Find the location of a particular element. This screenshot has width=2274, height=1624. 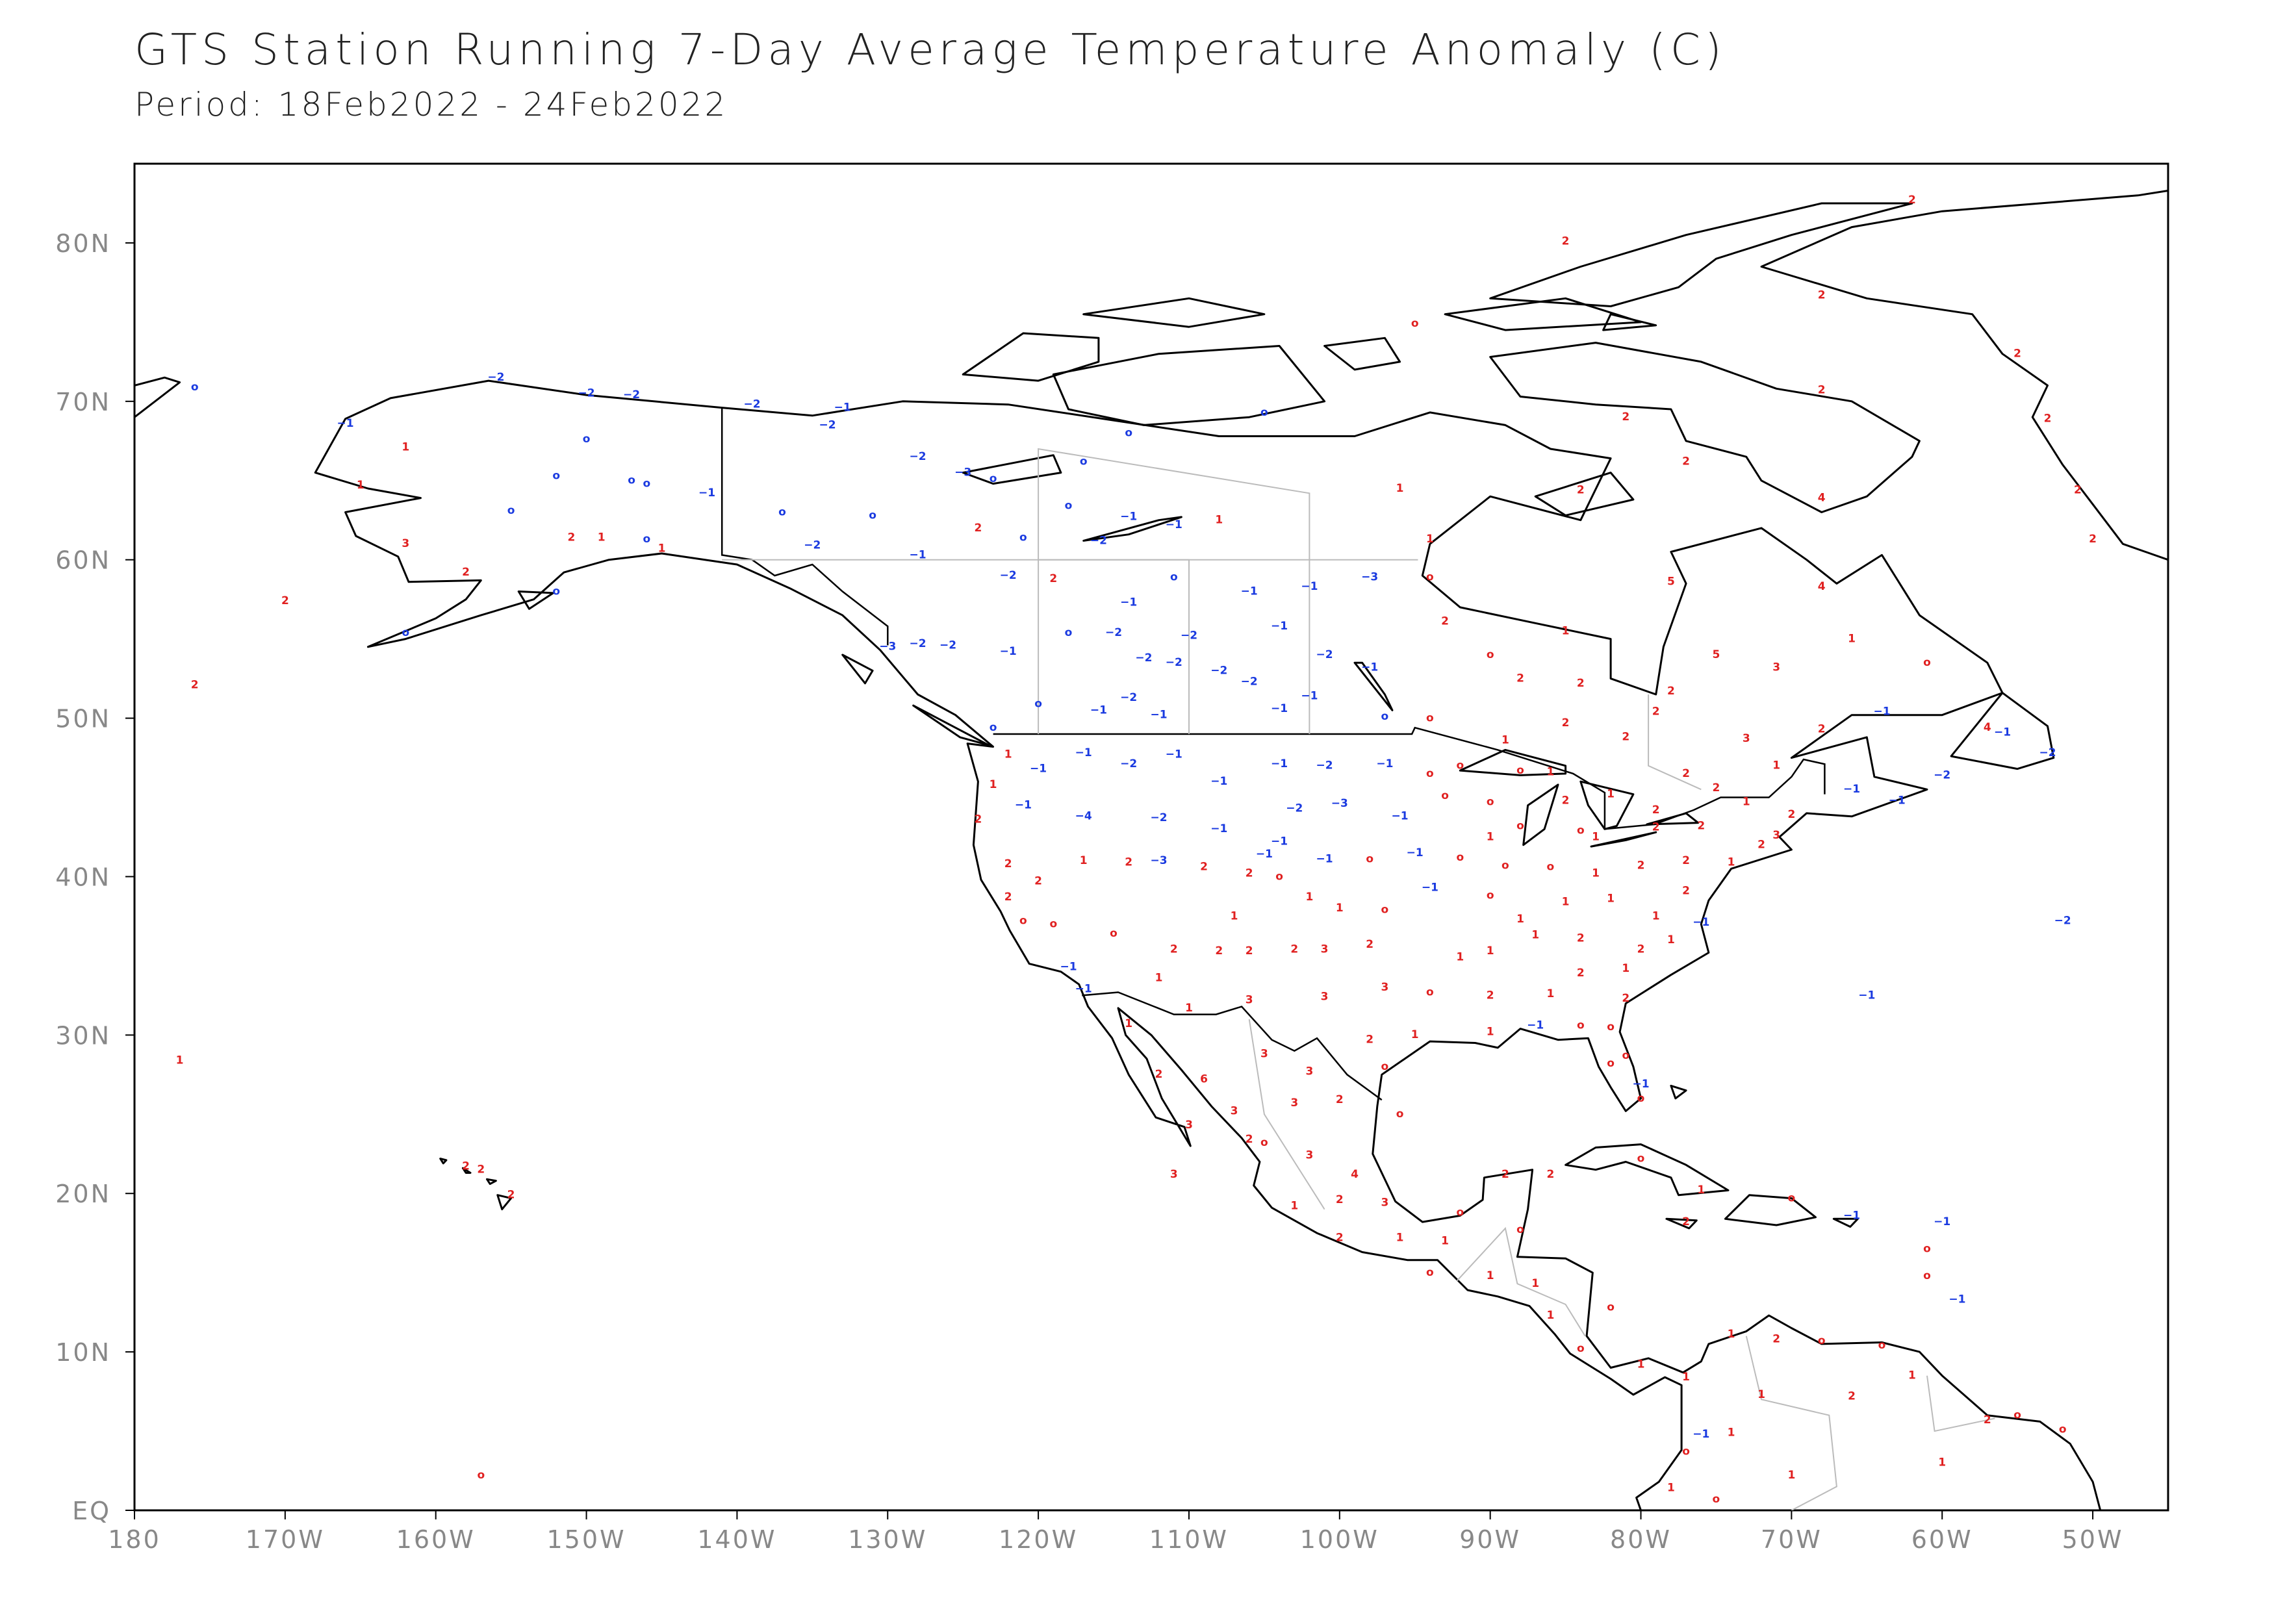

station-value: 6 is located at coordinates (1204, 1079).